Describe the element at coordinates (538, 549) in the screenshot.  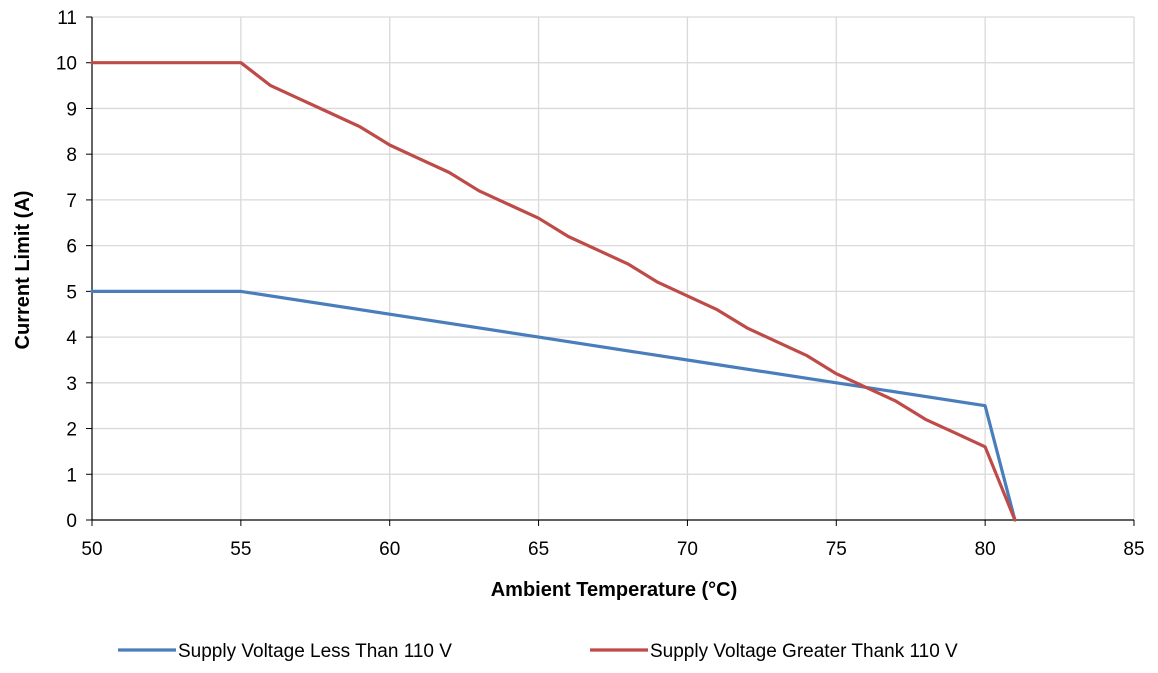
I see `x-tick-label: 65` at that location.